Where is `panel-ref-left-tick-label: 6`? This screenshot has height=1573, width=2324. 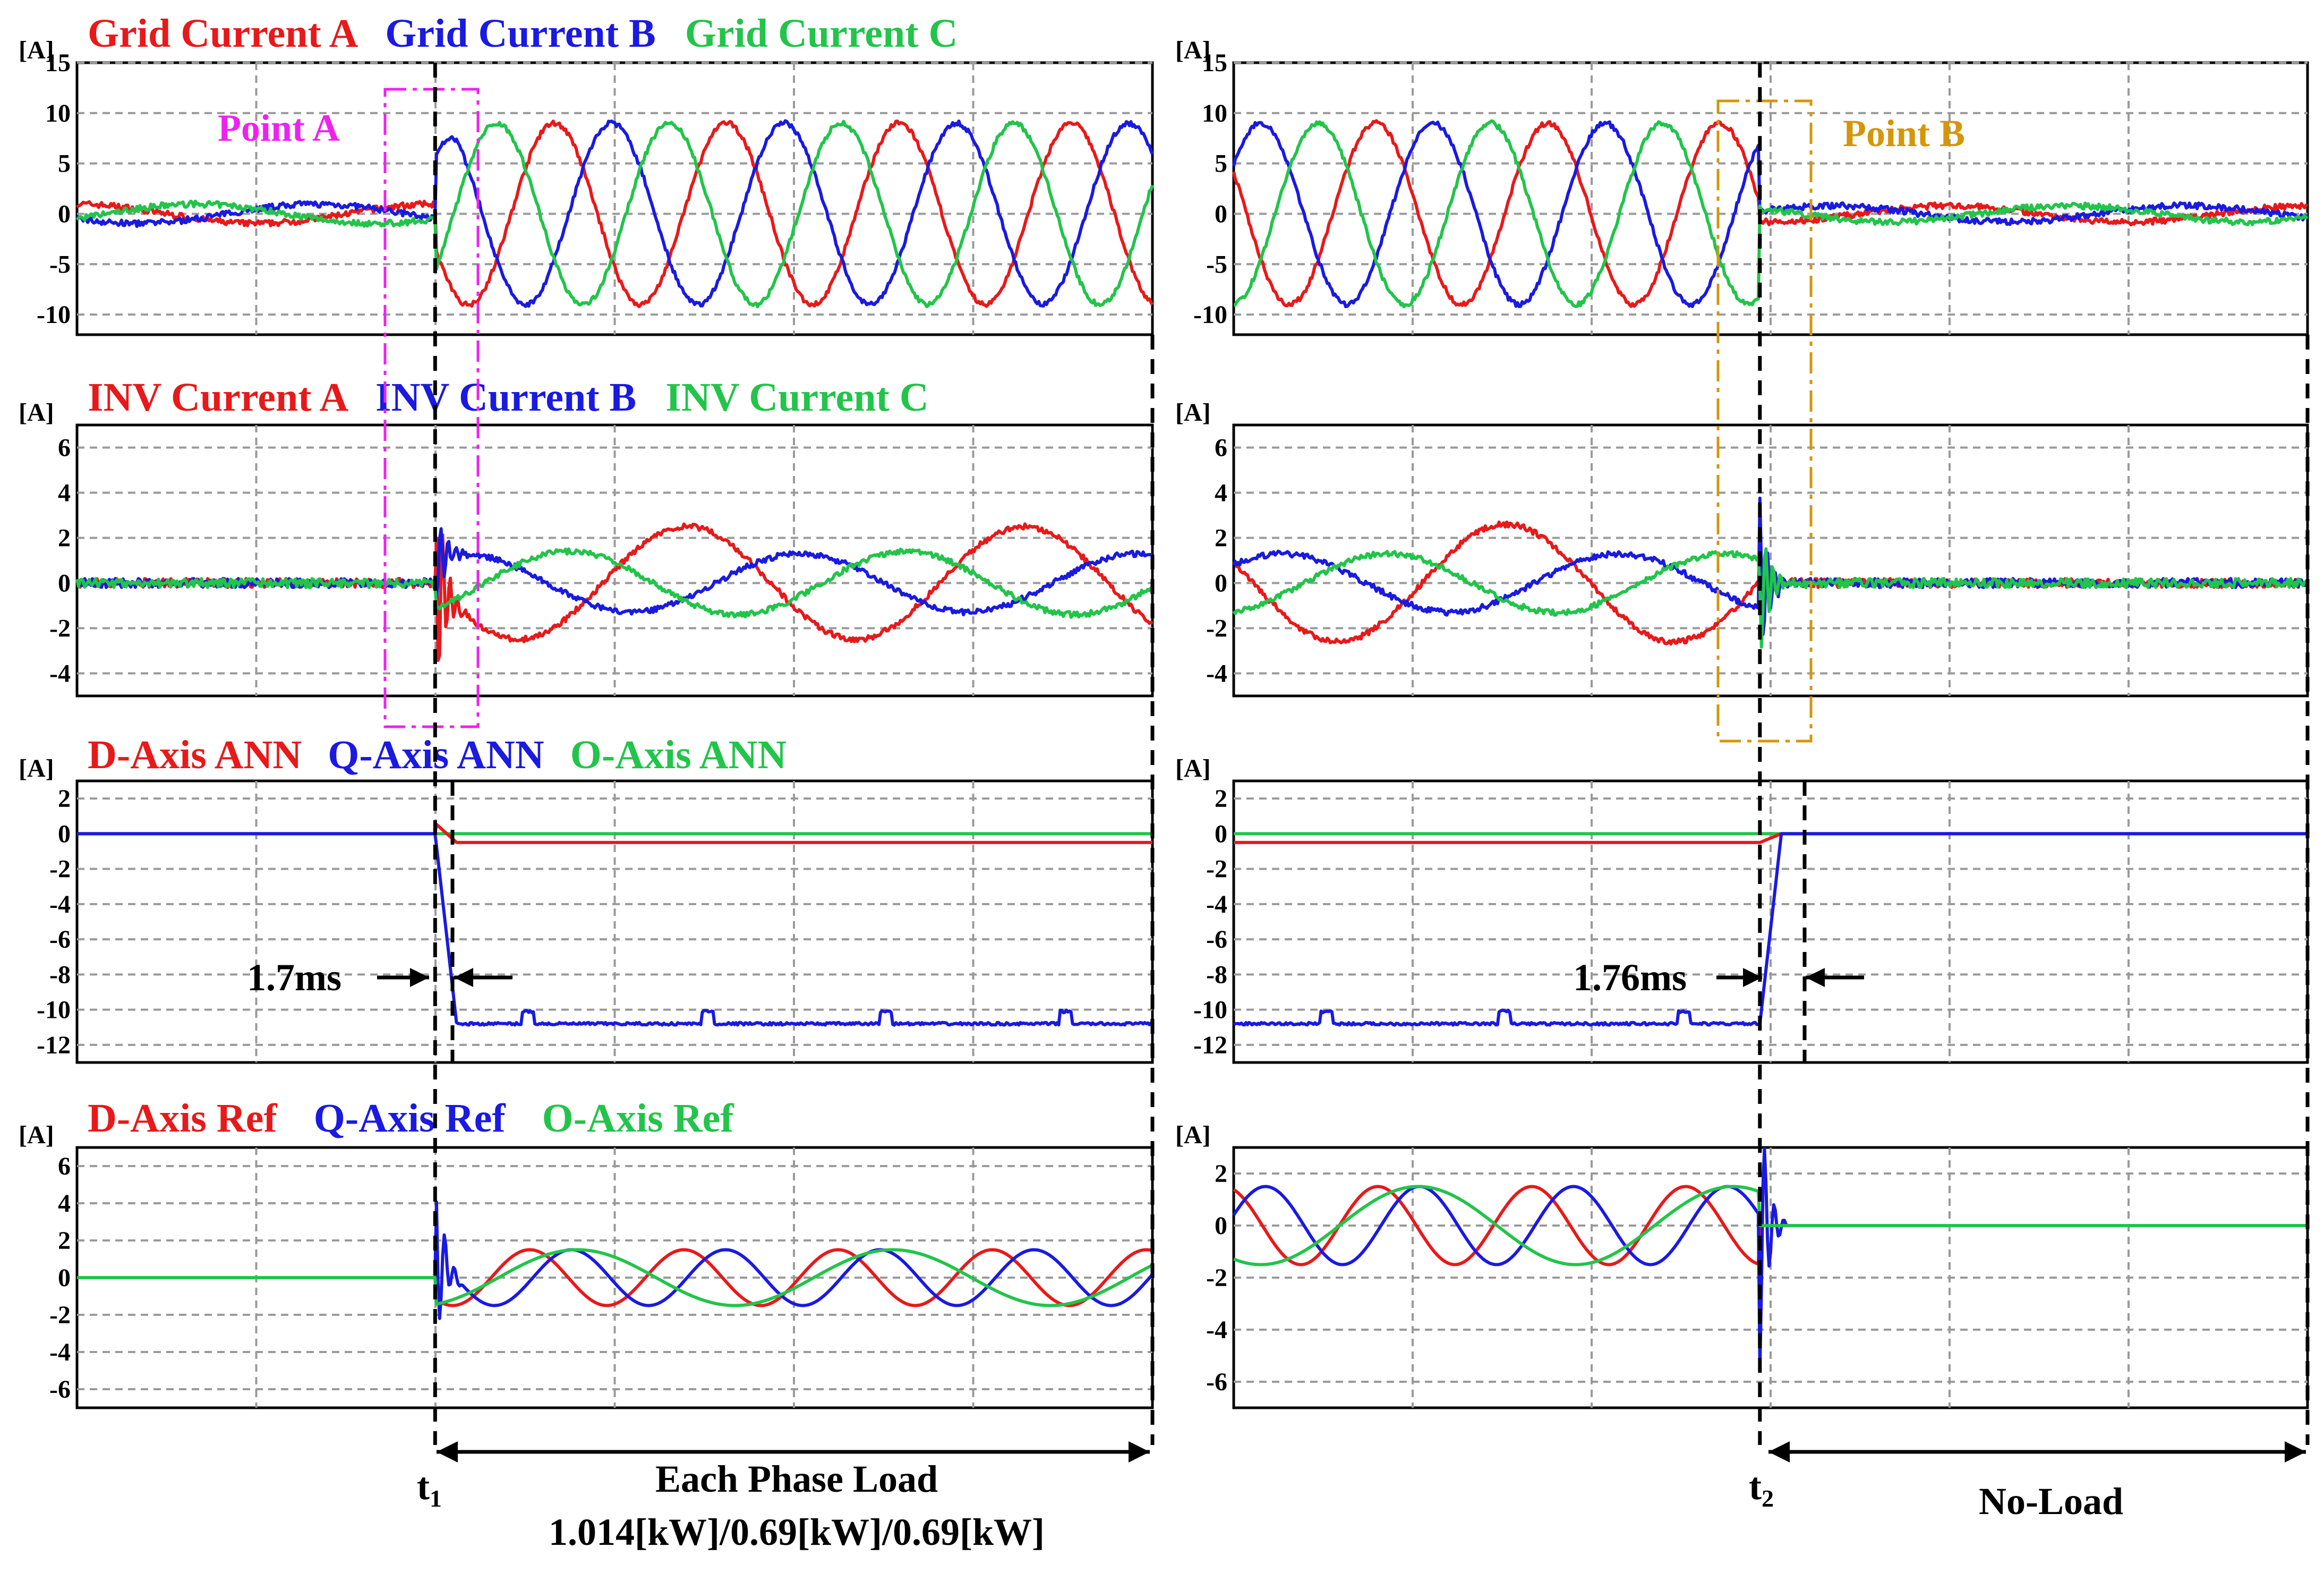 panel-ref-left-tick-label: 6 is located at coordinates (64, 1166).